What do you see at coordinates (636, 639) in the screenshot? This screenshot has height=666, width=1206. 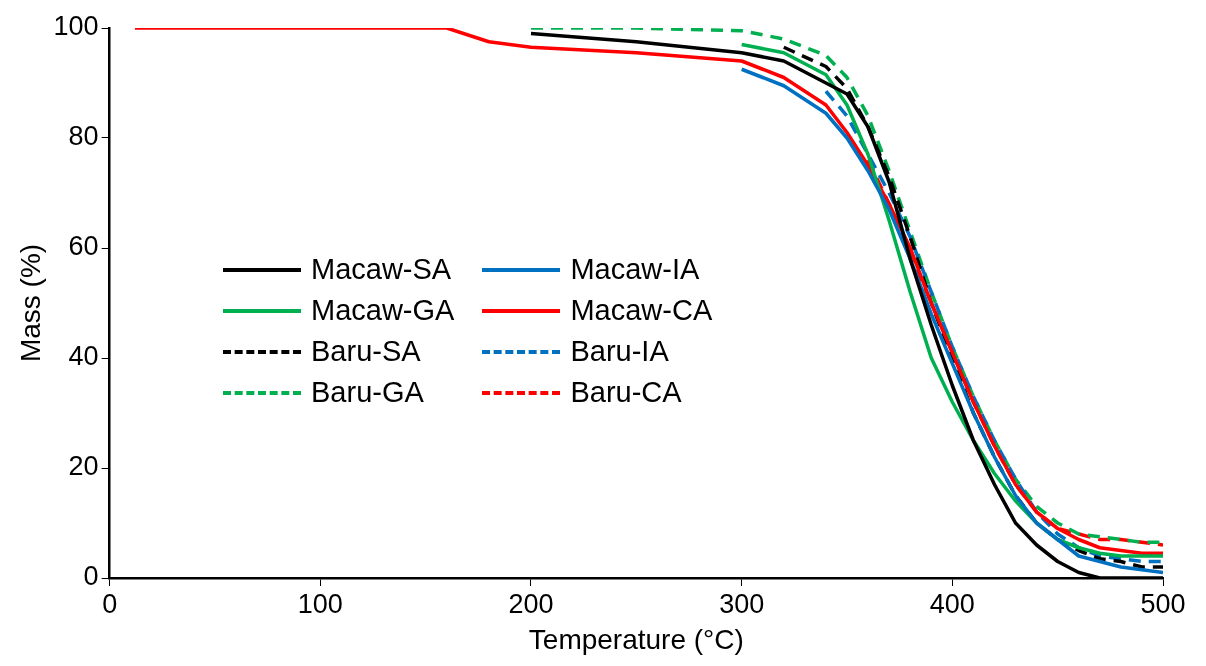 I see `x-axis-title: Temperature (°C)` at bounding box center [636, 639].